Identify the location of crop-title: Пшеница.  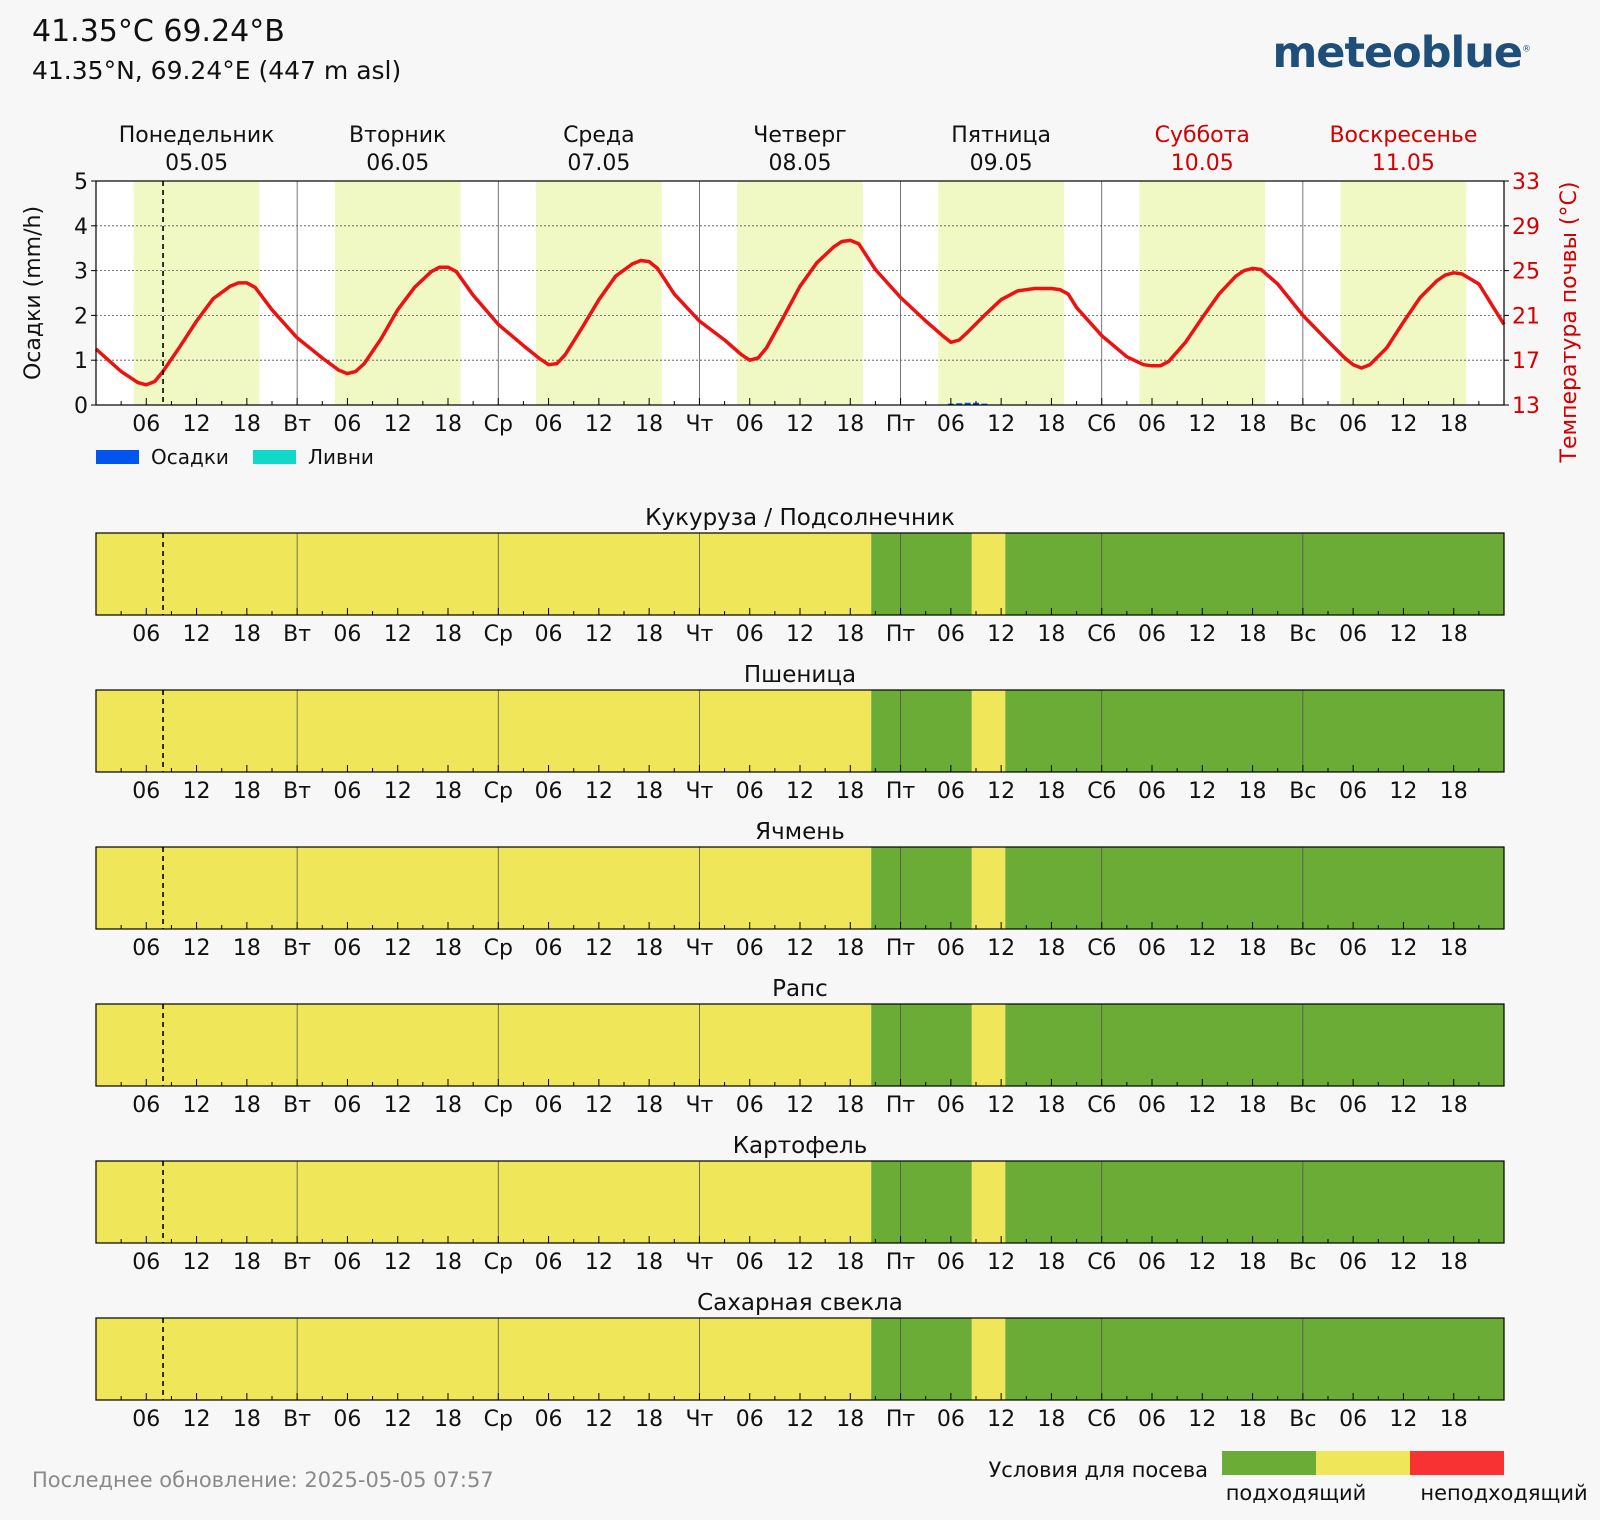
(800, 675).